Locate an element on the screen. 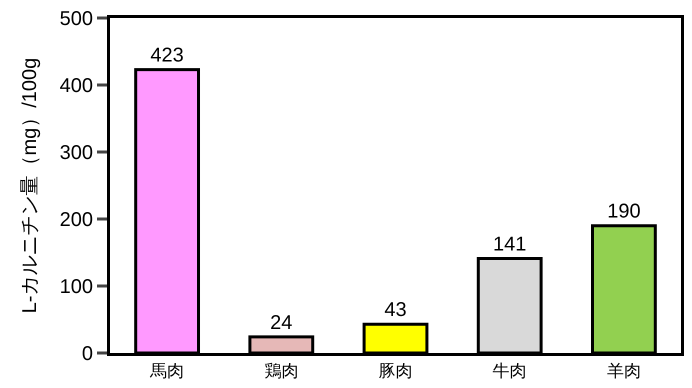 This screenshot has height=388, width=692. y-tick-label: 200 is located at coordinates (76, 220).